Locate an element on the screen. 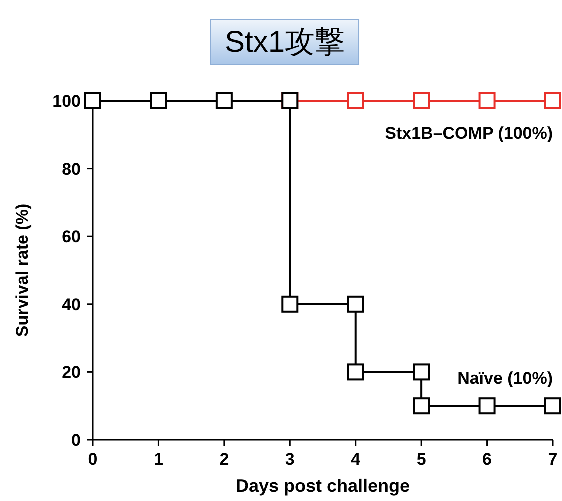  x-axis-title: Days post challenge is located at coordinates (323, 486).